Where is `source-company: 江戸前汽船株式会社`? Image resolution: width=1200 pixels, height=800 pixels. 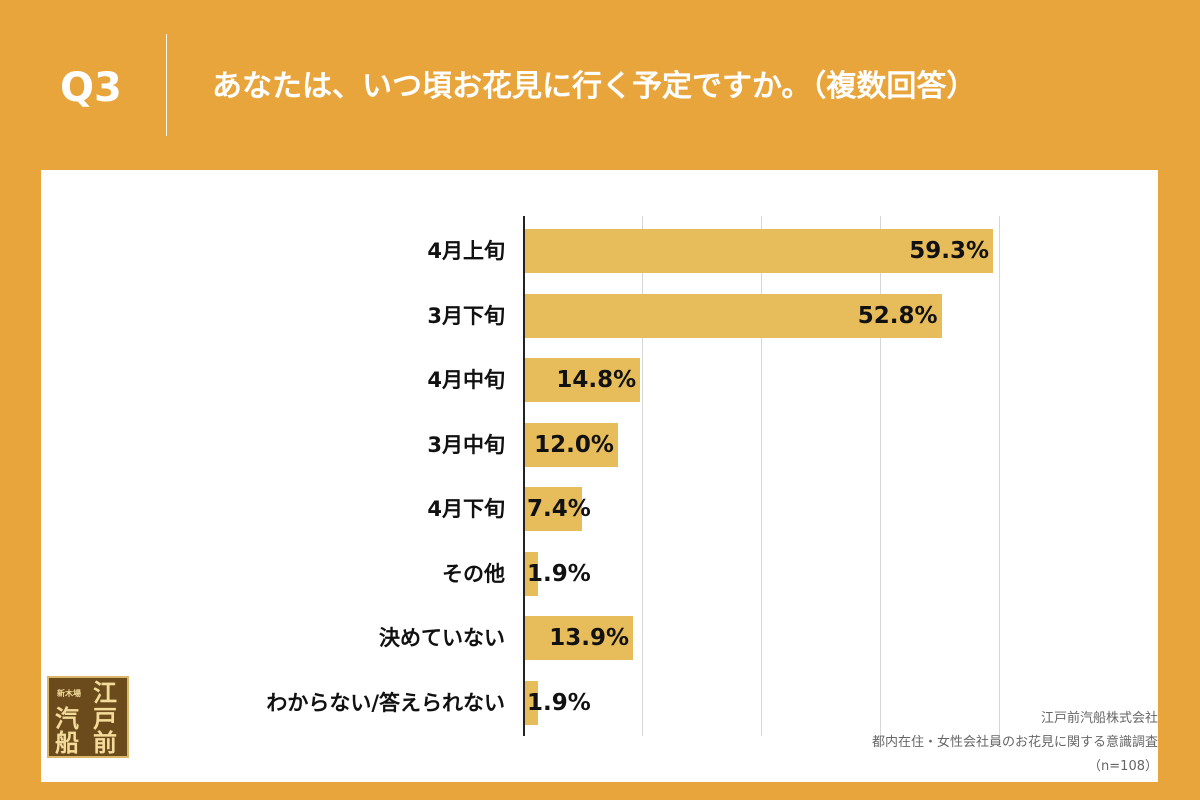 source-company: 江戸前汽船株式会社 is located at coordinates (1099, 718).